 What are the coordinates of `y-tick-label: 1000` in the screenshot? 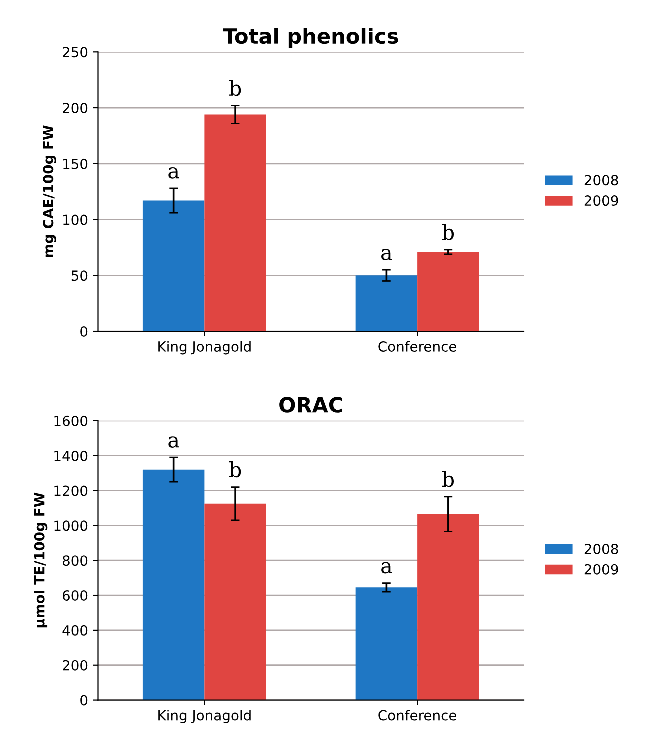 It's located at (71, 526).